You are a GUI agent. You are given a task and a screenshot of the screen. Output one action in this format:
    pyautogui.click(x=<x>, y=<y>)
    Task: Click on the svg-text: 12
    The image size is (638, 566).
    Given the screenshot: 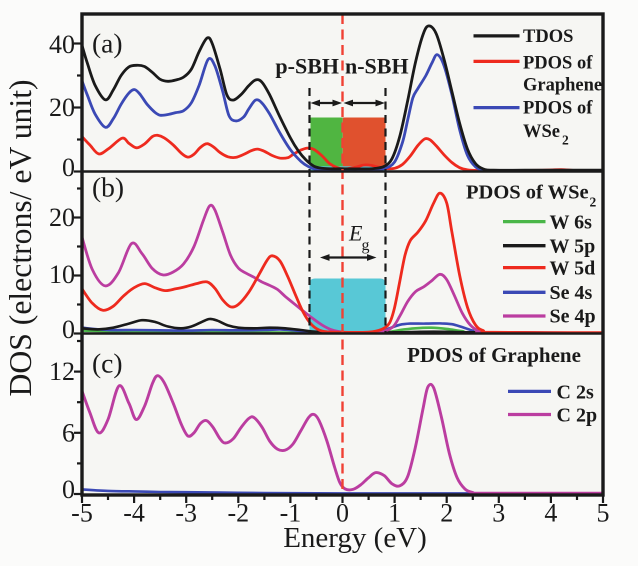 What is the action you would take?
    pyautogui.click(x=62, y=371)
    